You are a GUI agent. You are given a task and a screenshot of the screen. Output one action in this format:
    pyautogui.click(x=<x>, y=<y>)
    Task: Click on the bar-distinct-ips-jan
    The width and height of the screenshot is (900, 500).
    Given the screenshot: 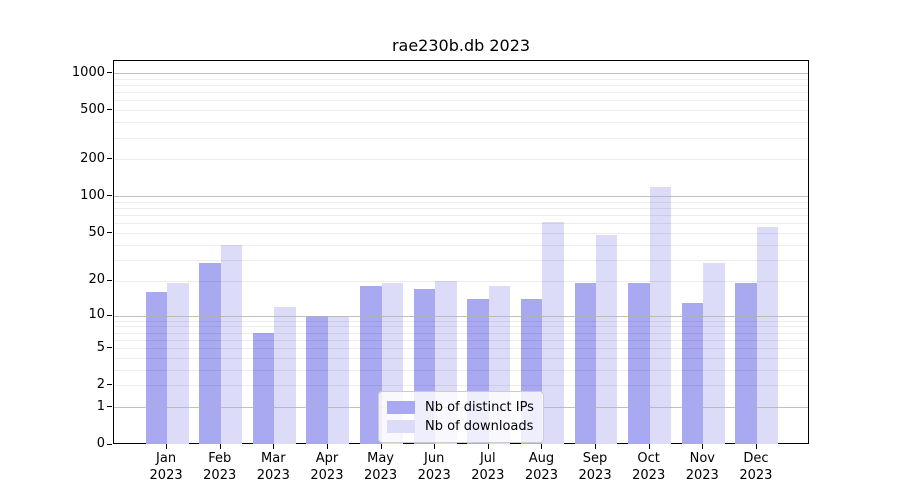 What is the action you would take?
    pyautogui.click(x=156, y=368)
    